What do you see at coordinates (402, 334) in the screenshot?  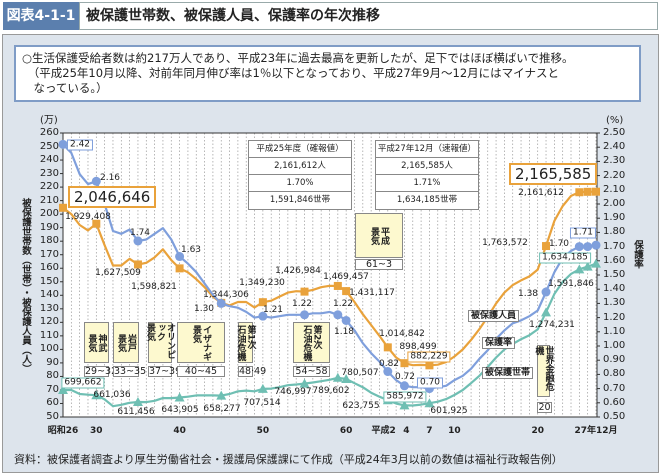 I see `data-label-persons: 1,014,842` at bounding box center [402, 334].